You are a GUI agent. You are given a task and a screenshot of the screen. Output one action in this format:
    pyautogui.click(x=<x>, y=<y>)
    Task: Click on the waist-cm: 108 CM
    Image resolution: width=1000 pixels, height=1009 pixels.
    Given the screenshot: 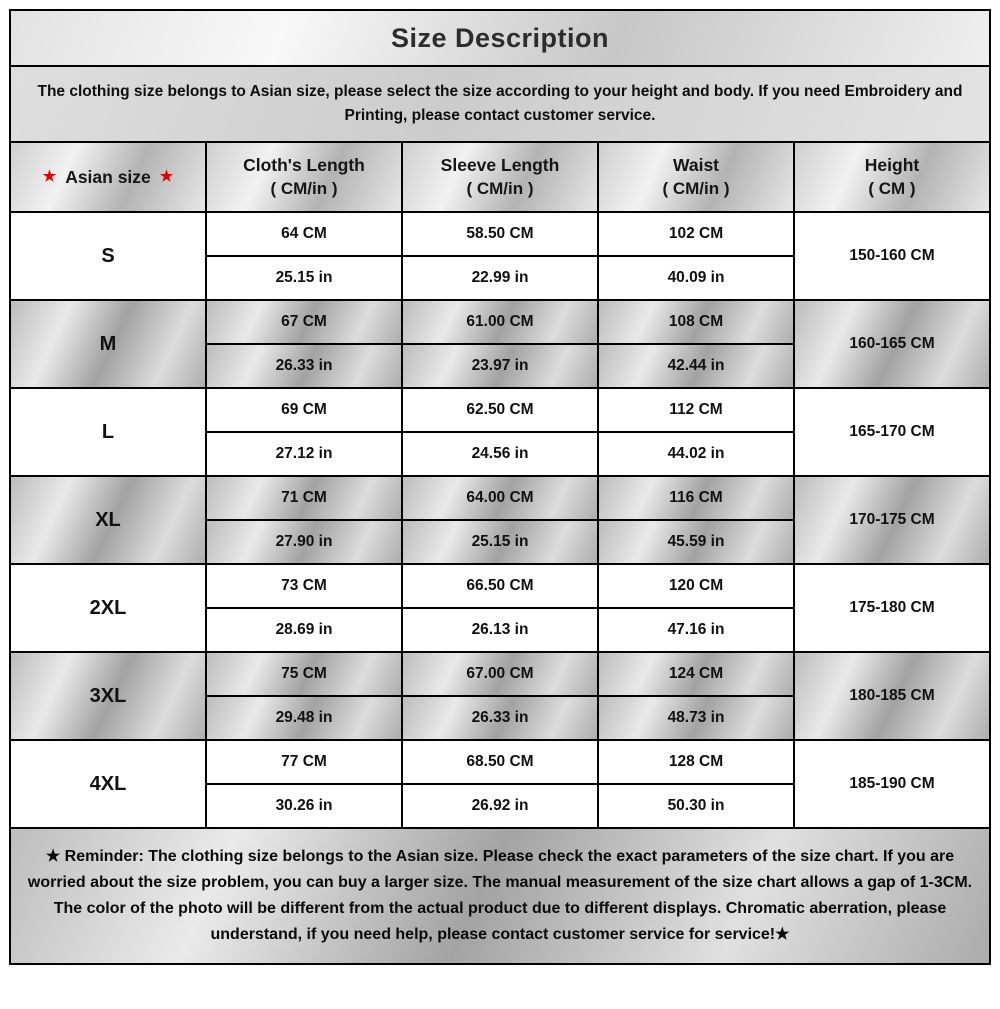 What is the action you would take?
    pyautogui.click(x=696, y=322)
    